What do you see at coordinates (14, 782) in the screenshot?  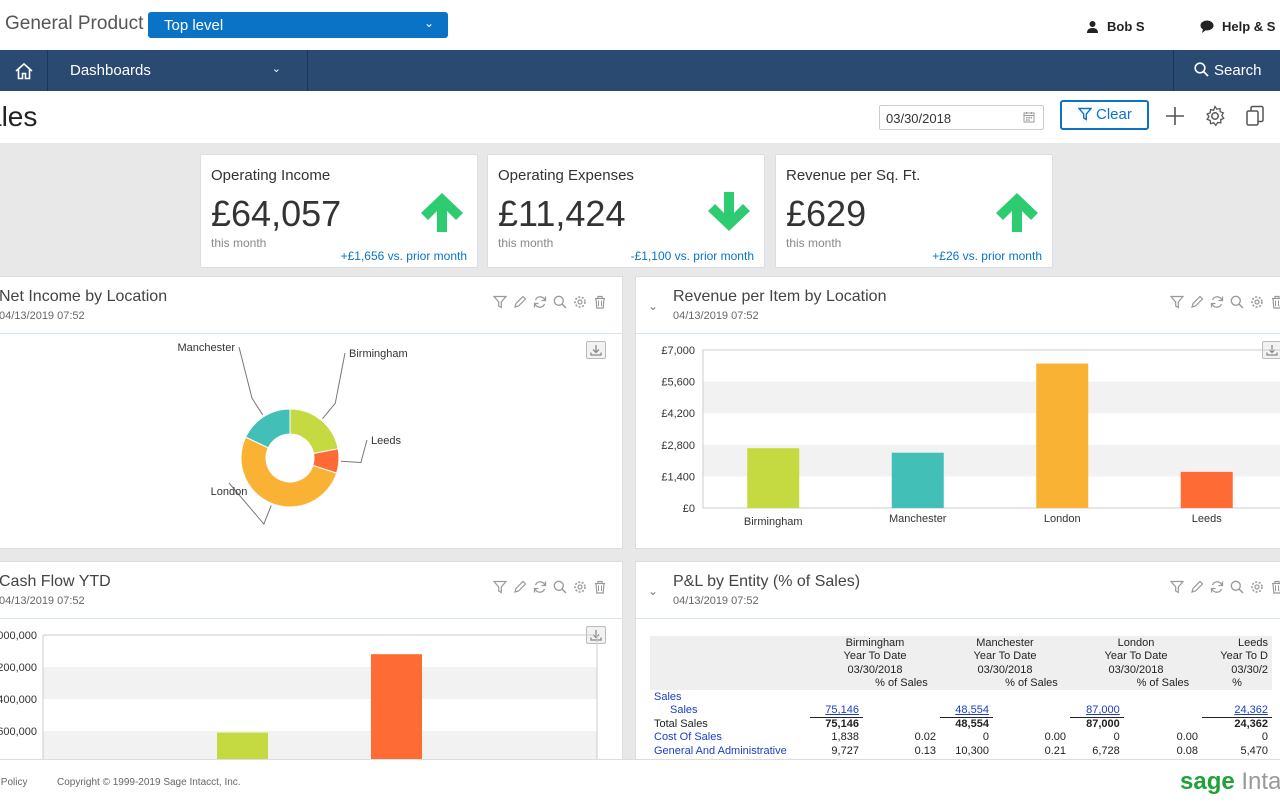 I see `privacy-policy-link: y Policy` at bounding box center [14, 782].